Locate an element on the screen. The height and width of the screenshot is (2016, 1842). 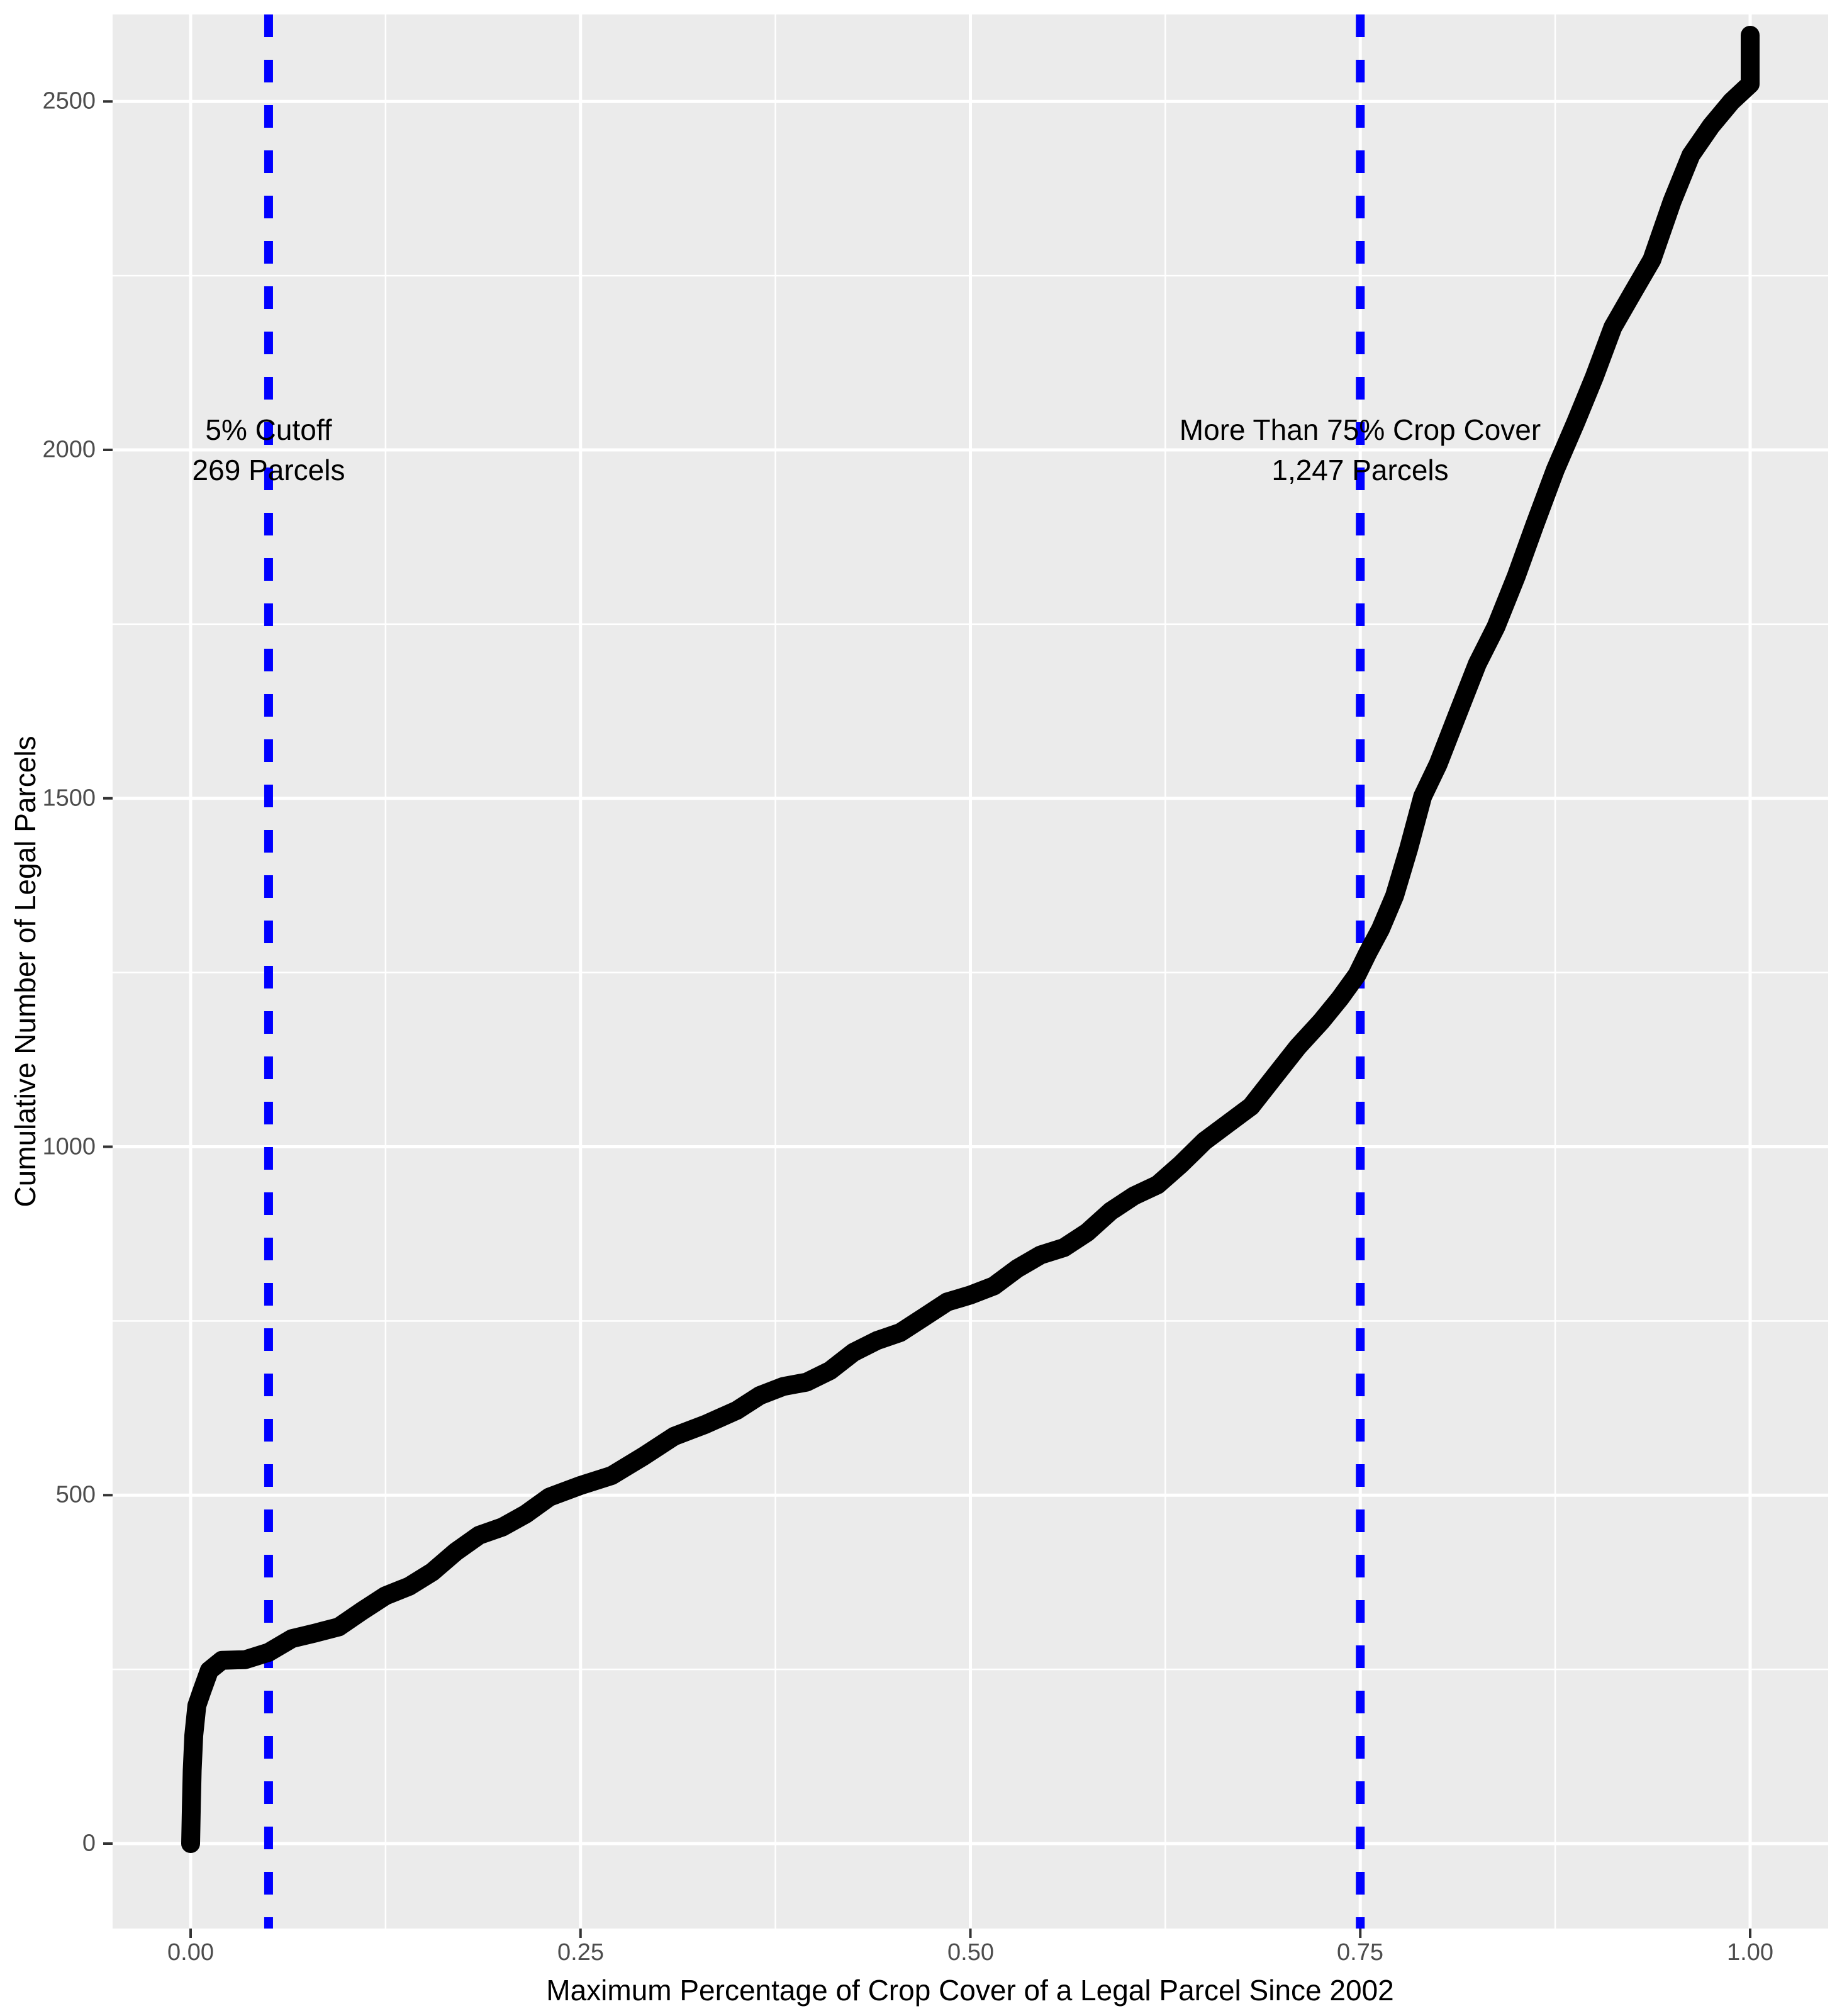
y-axis-tick-label: 2500 is located at coordinates (69, 101).